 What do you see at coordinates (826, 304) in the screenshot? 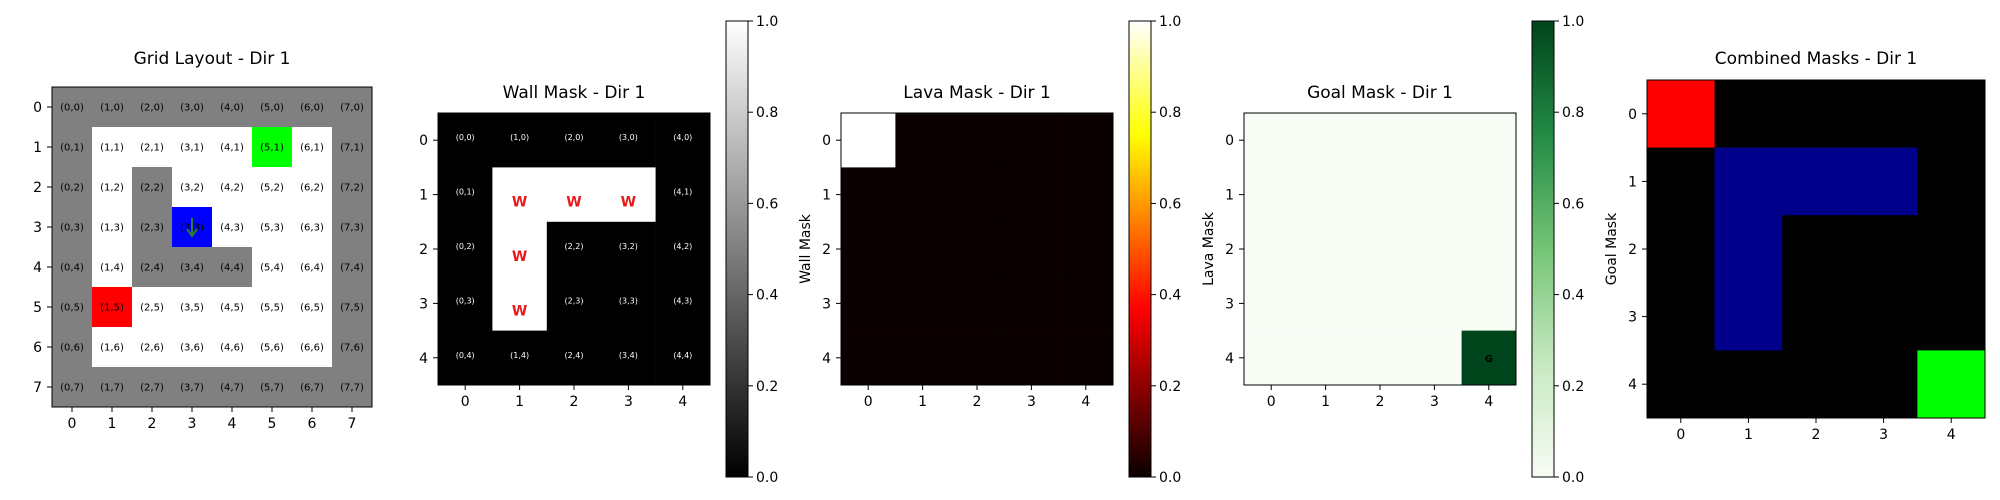
I see `y-tick-label: 3` at bounding box center [826, 304].